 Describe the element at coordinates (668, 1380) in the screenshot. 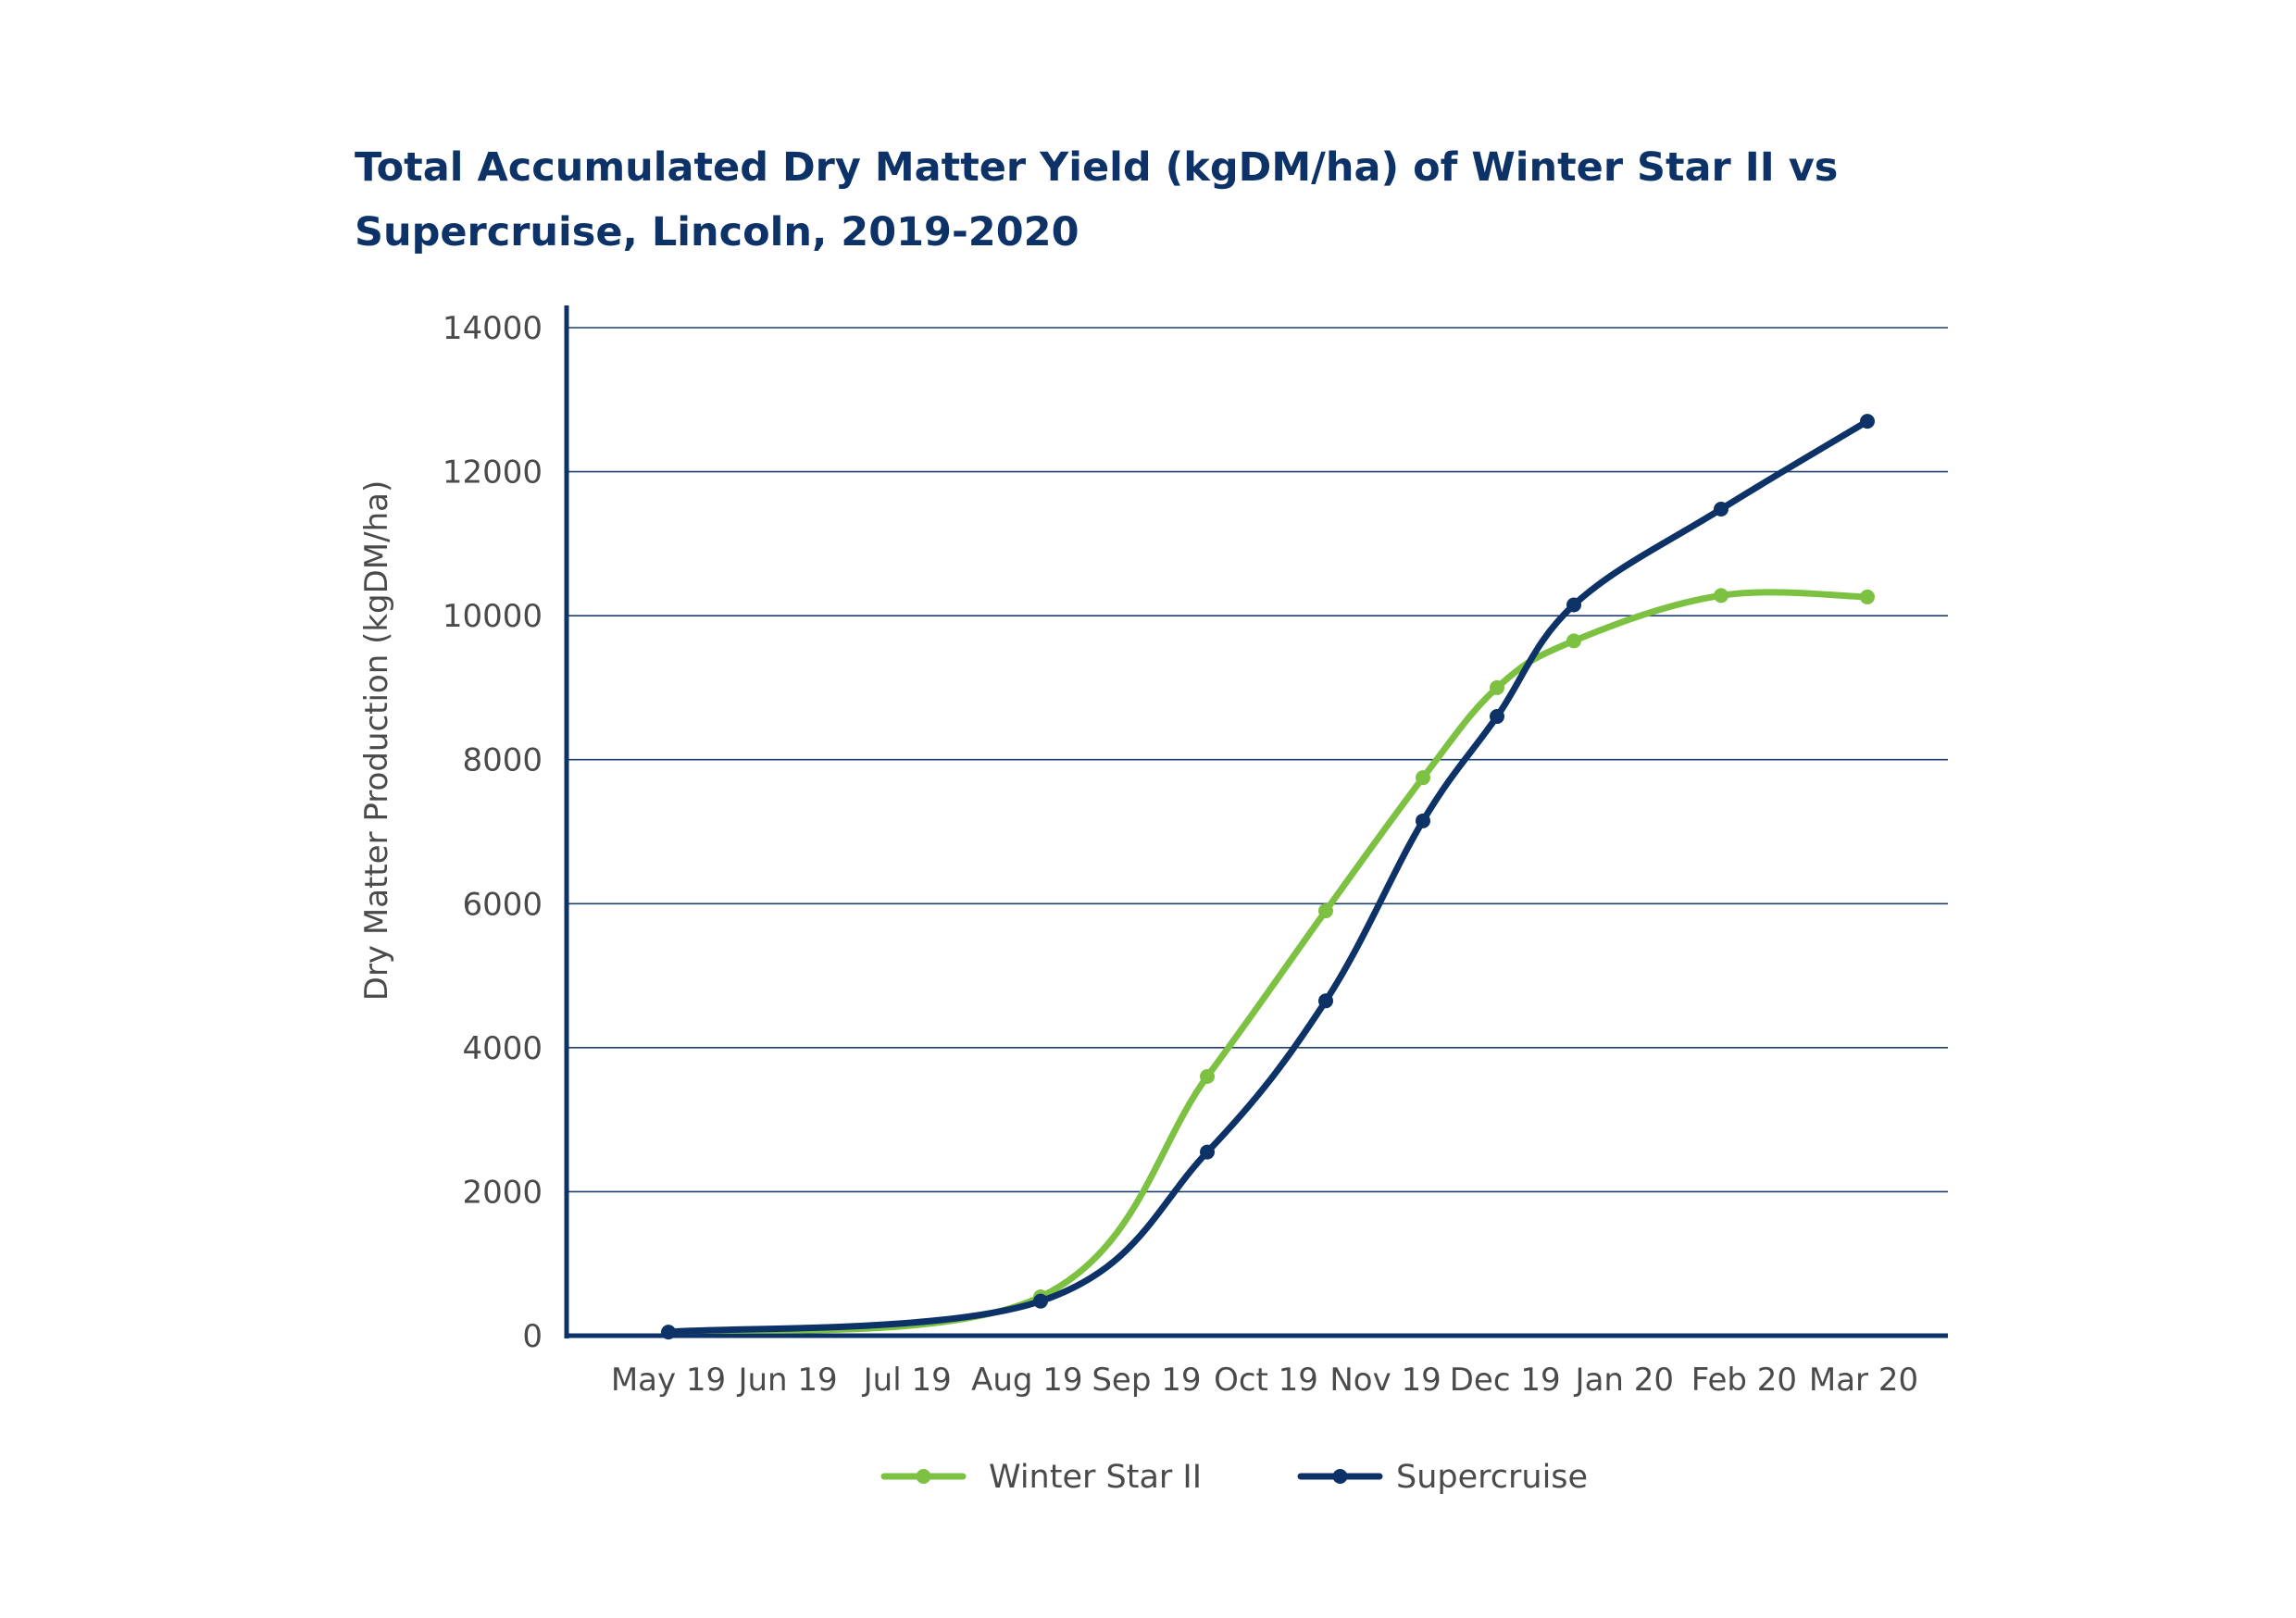

I see `x-tick-label: May 19` at that location.